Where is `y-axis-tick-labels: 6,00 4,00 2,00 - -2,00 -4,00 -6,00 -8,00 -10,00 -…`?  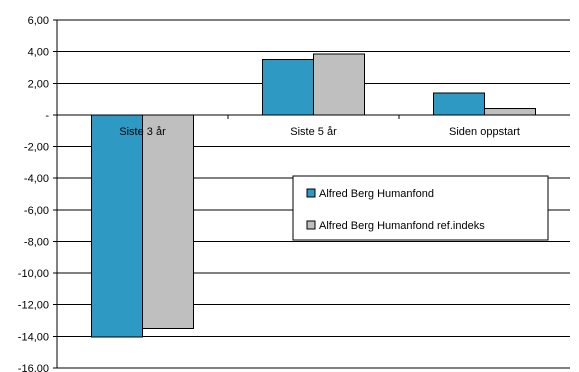
y-axis-tick-labels: 6,00 4,00 2,00 - -2,00 -4,00 -6,00 -8,00 -10,00 -… is located at coordinates (34, 193).